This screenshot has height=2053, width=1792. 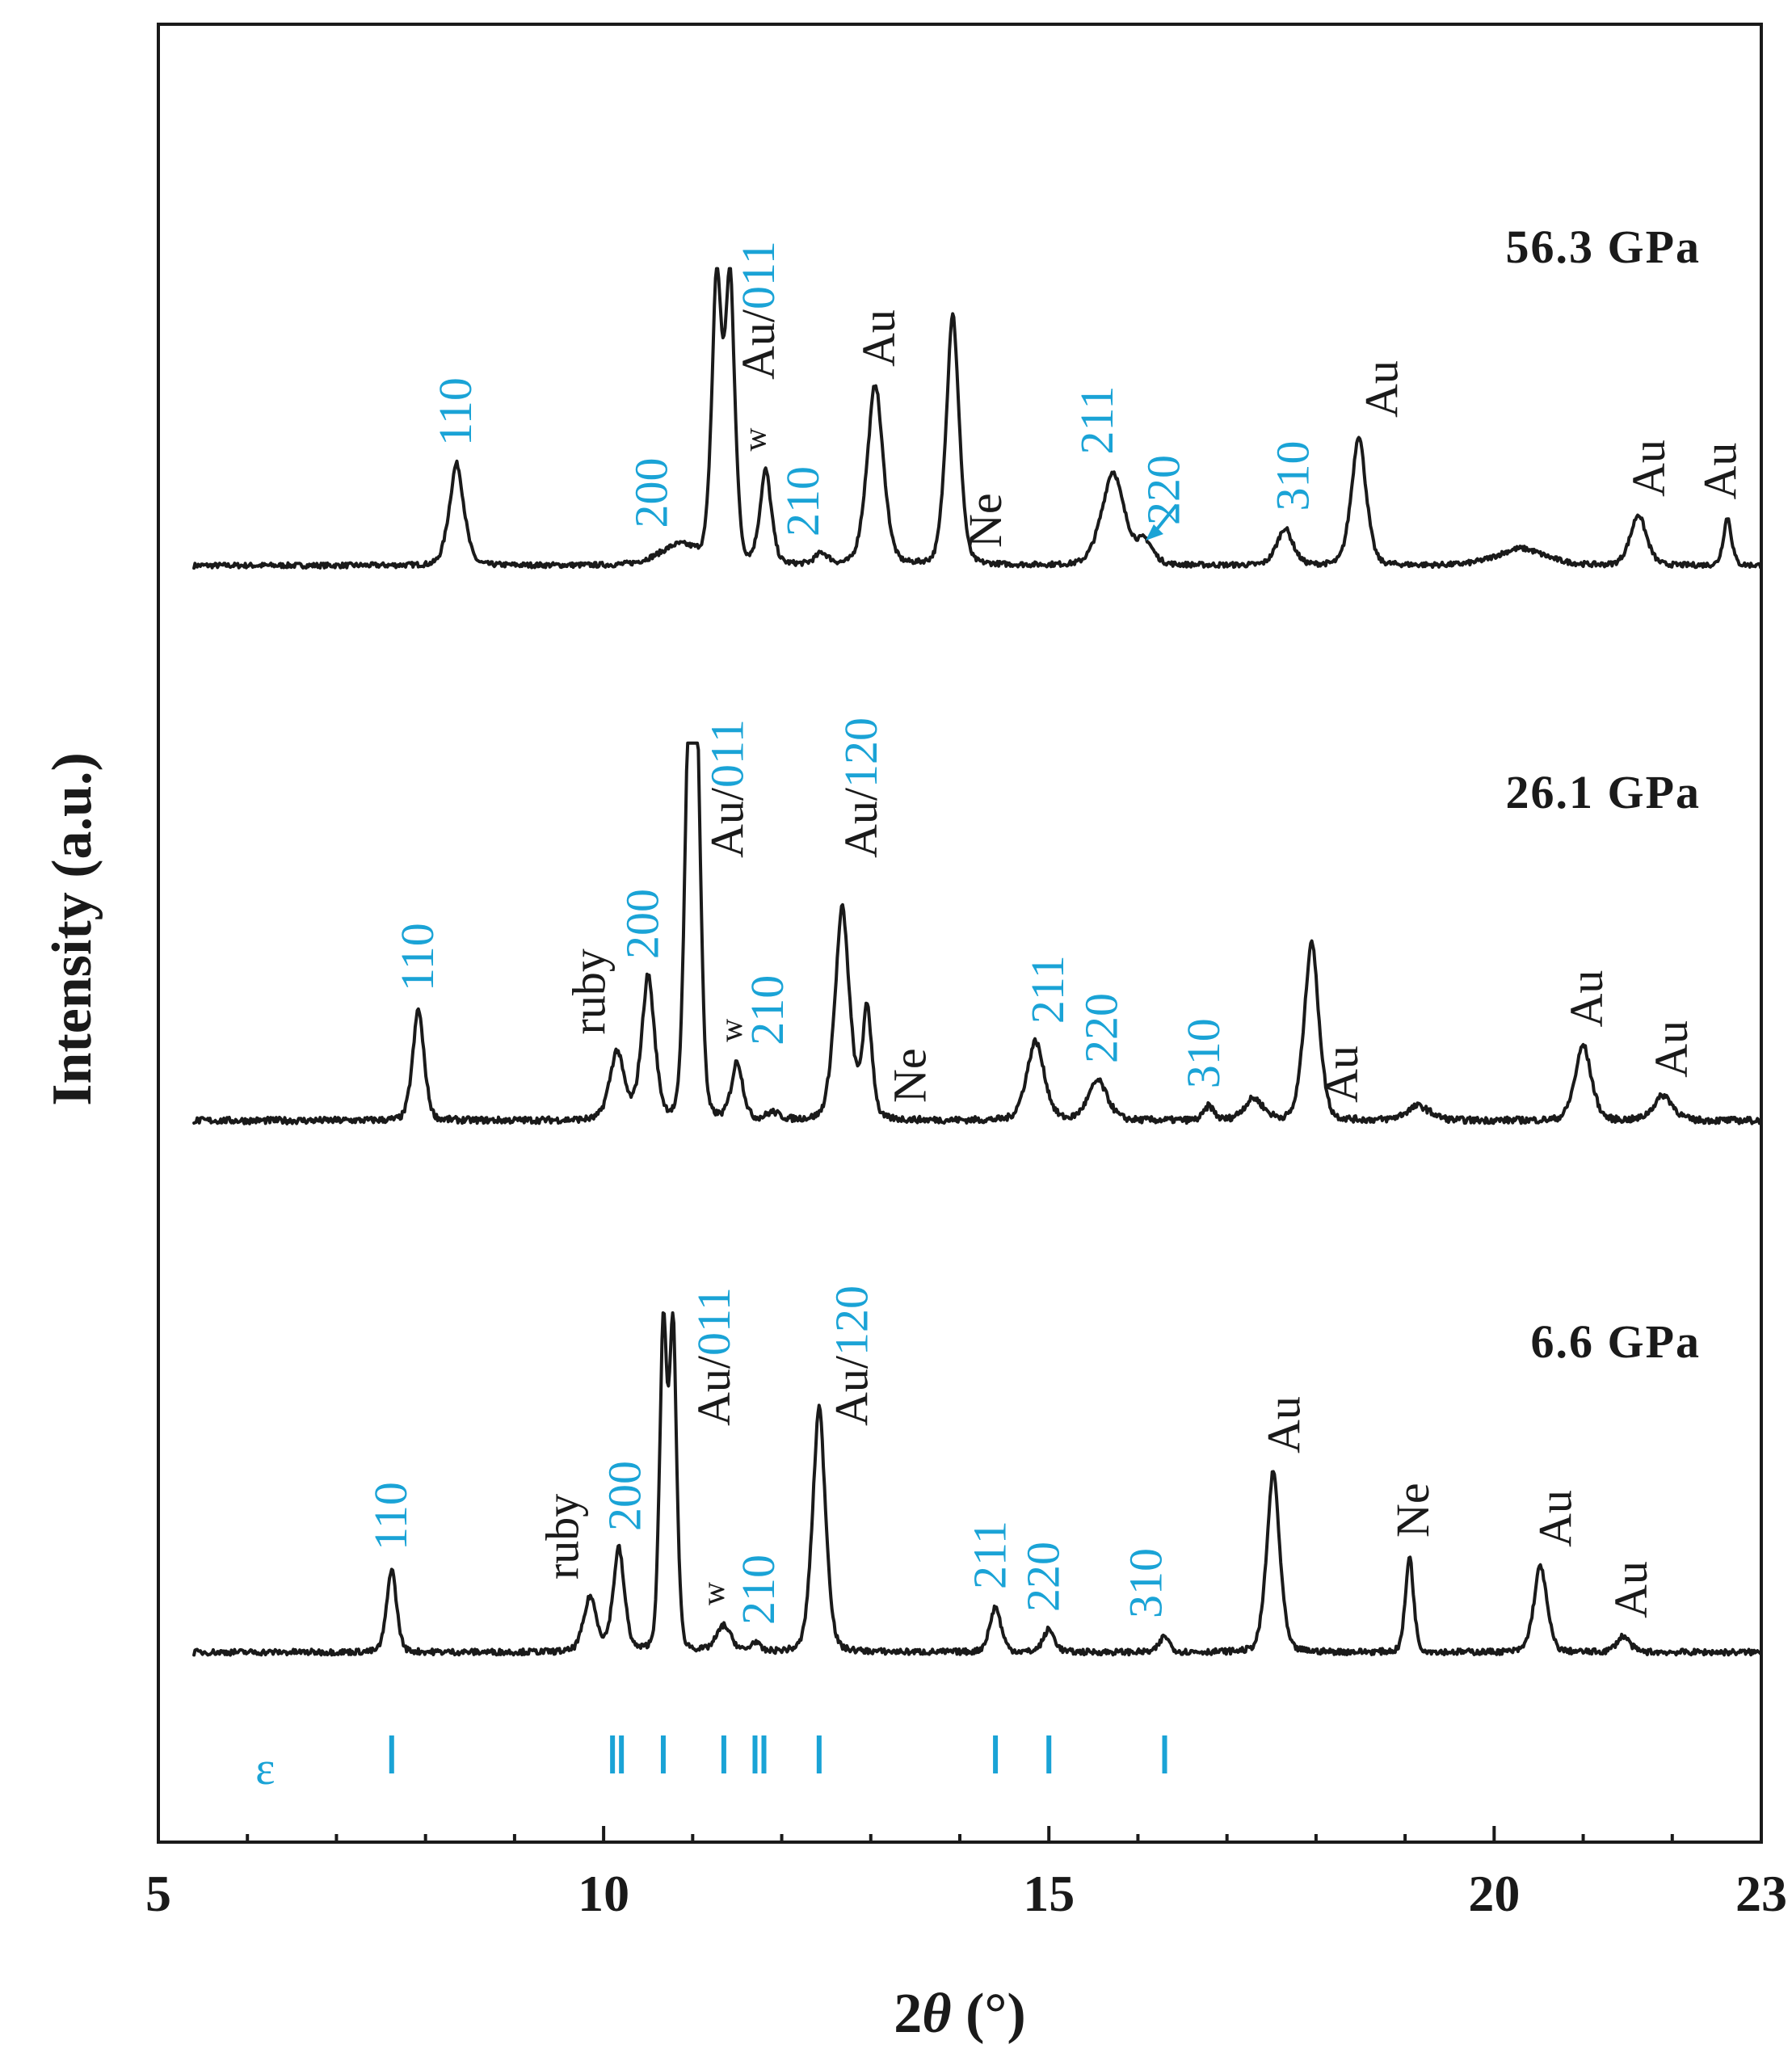 What do you see at coordinates (265, 1768) in the screenshot?
I see `epsilon-label: ε` at bounding box center [265, 1768].